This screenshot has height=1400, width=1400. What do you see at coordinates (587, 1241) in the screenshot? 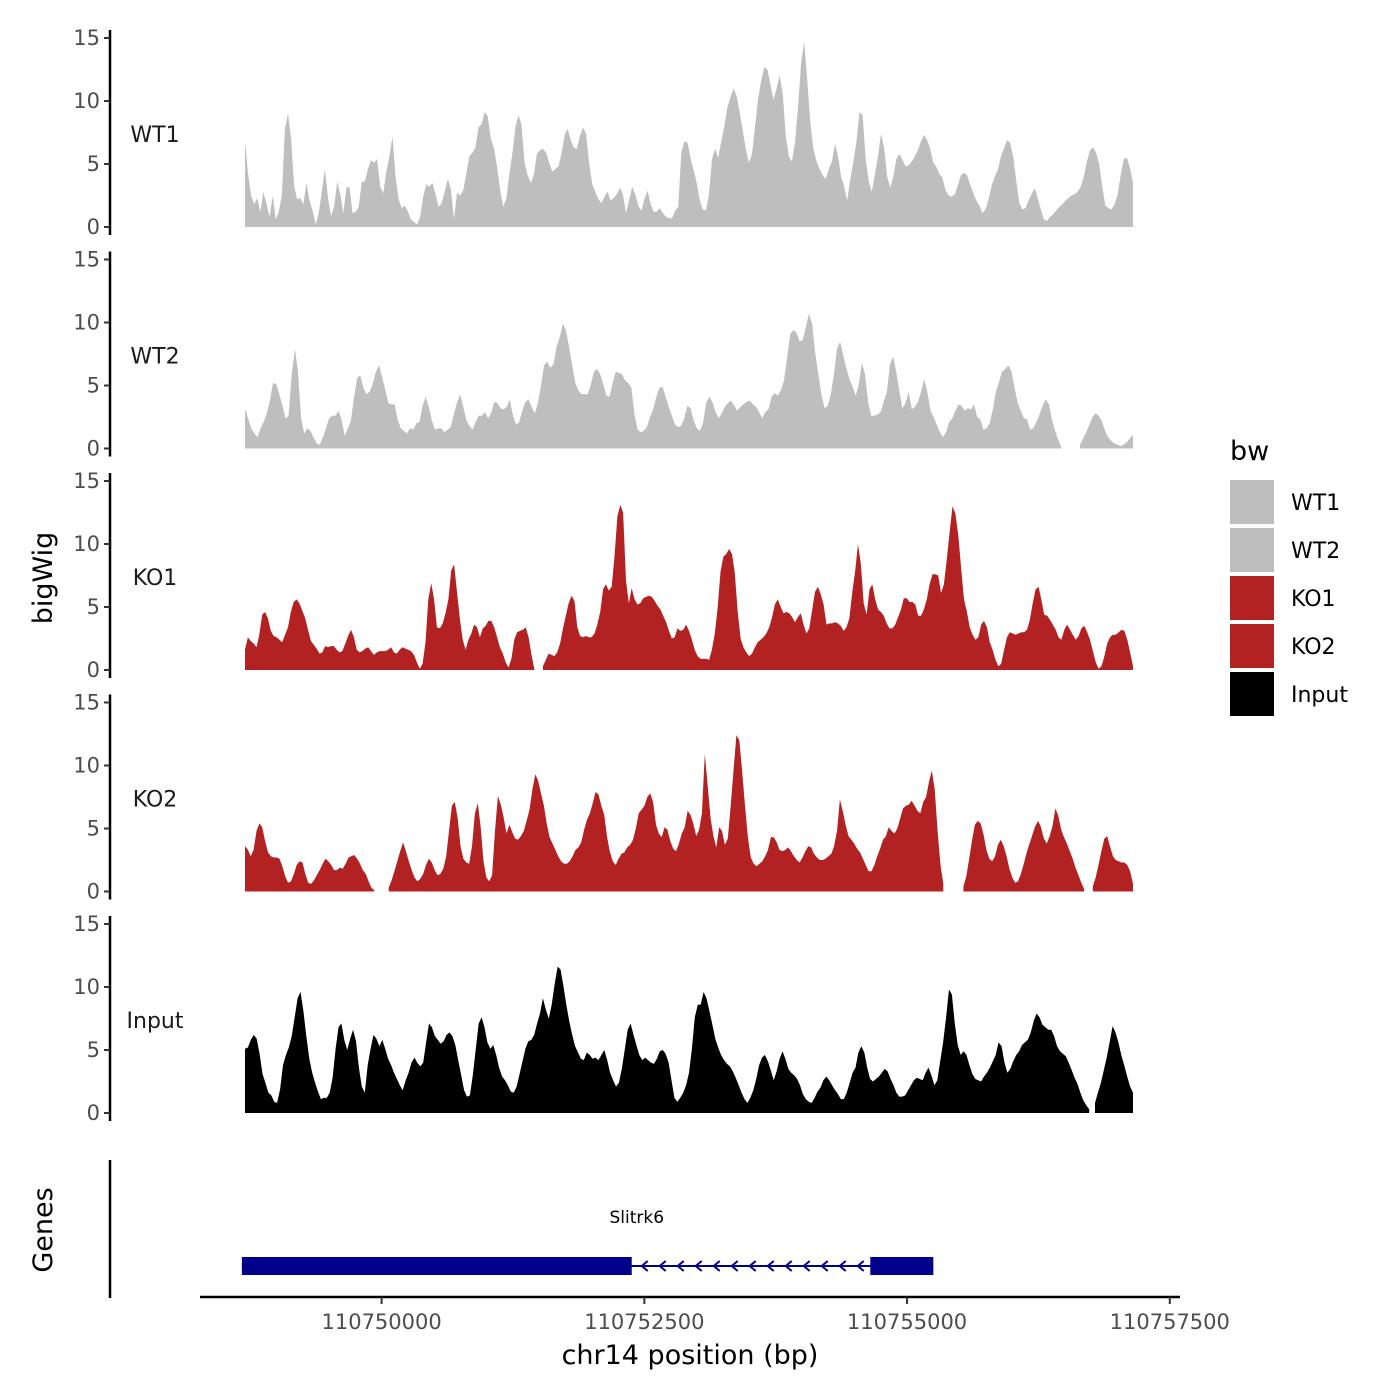
I see `gene-slitrk6: Slitrk6` at bounding box center [587, 1241].